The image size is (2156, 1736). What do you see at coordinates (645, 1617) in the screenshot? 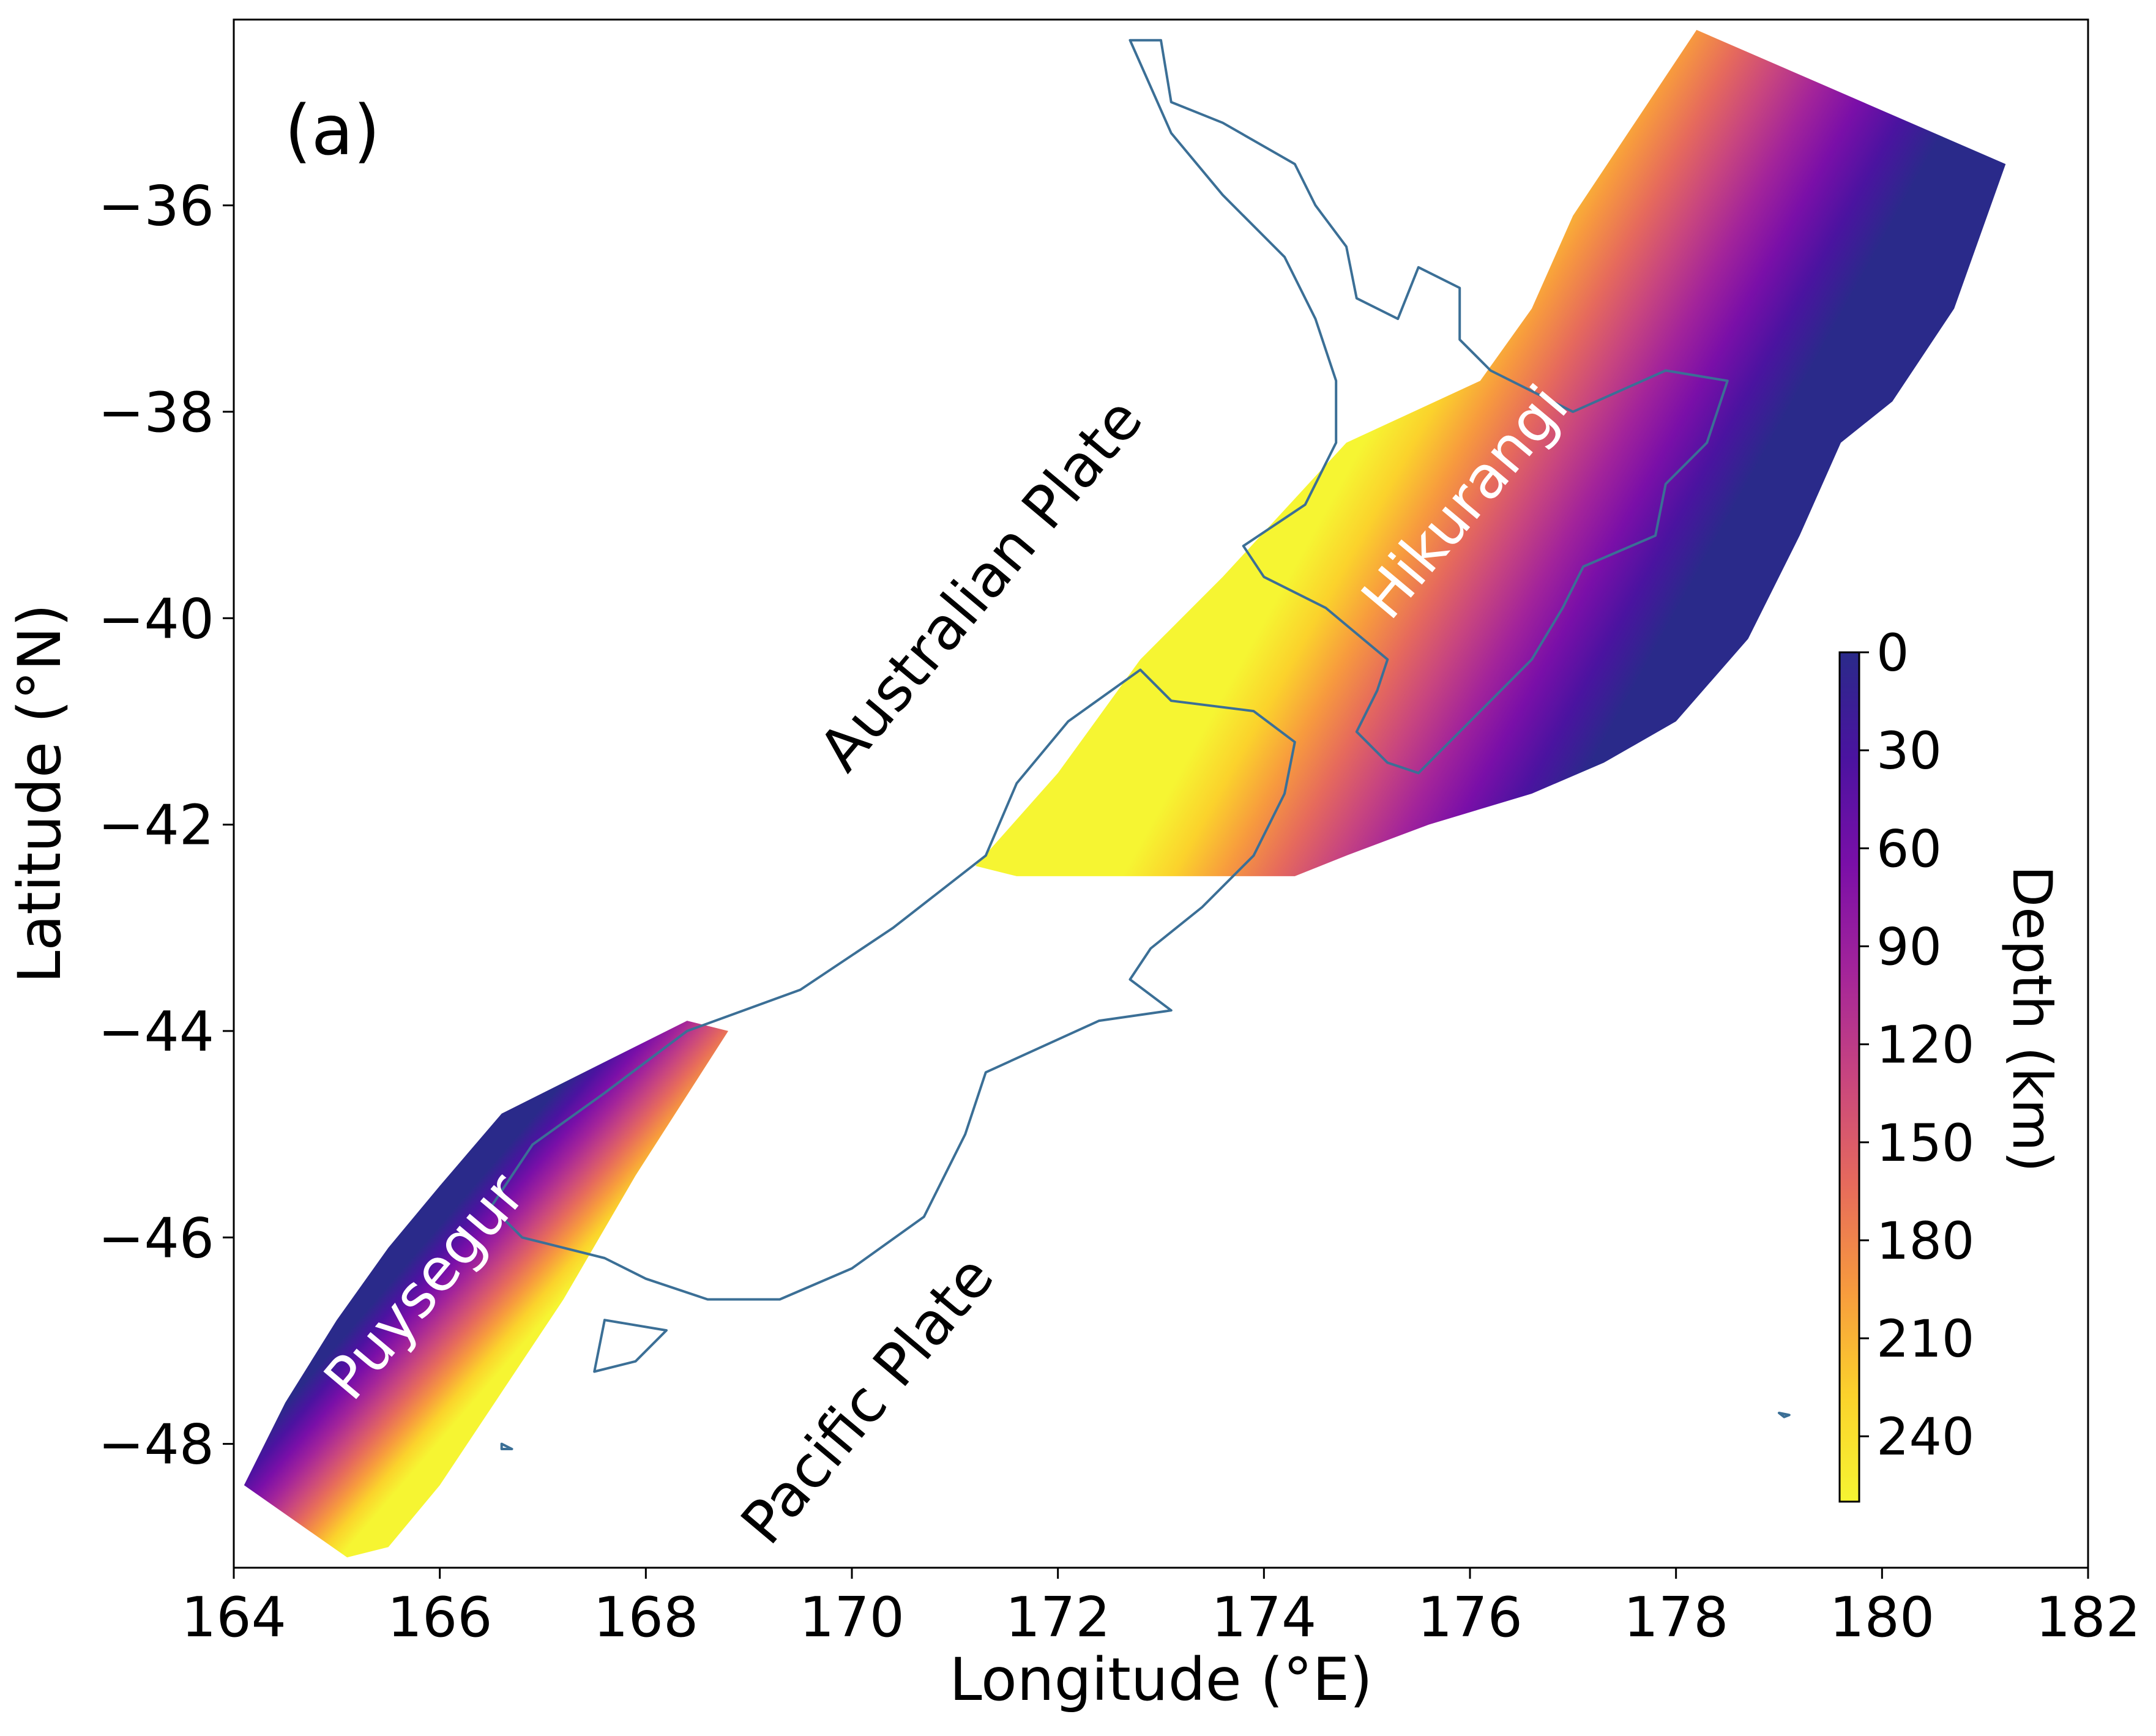
I see `x-tick-label: 168` at bounding box center [645, 1617].